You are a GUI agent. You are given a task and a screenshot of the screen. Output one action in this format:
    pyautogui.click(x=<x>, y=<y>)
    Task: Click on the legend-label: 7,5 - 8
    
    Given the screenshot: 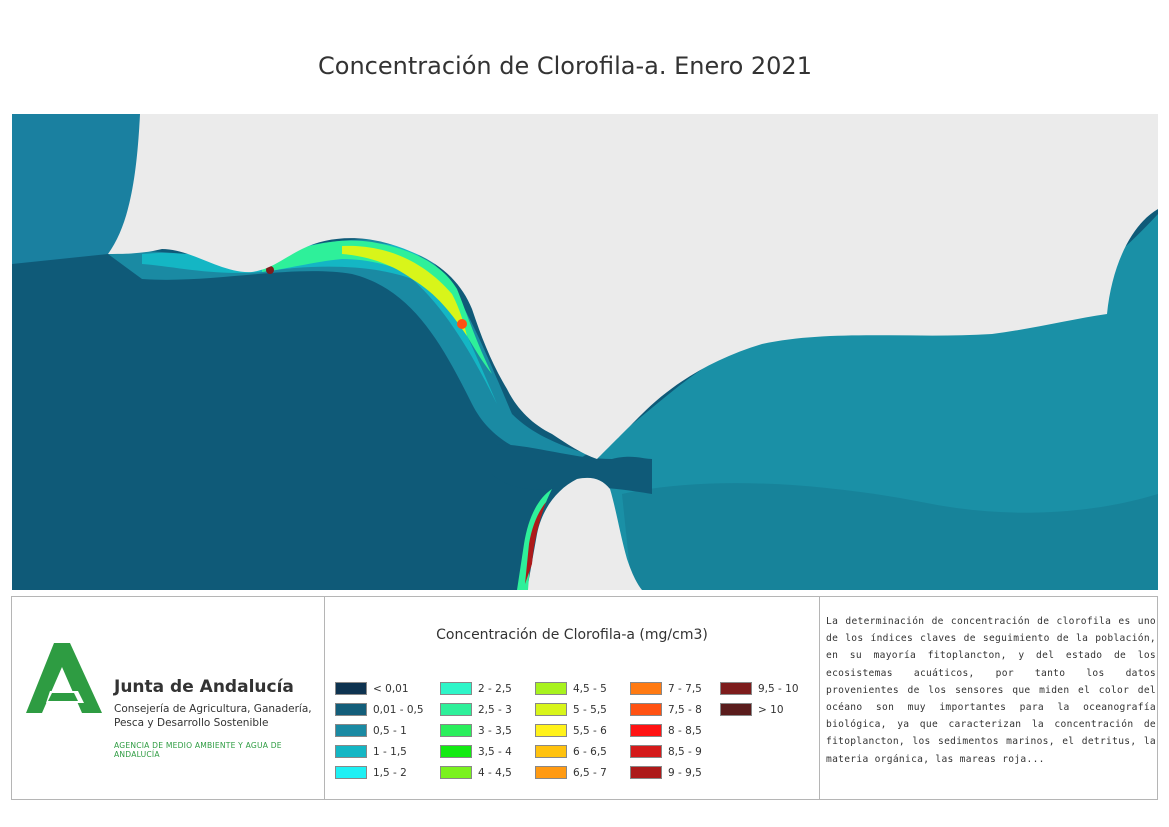 What is the action you would take?
    pyautogui.click(x=685, y=709)
    